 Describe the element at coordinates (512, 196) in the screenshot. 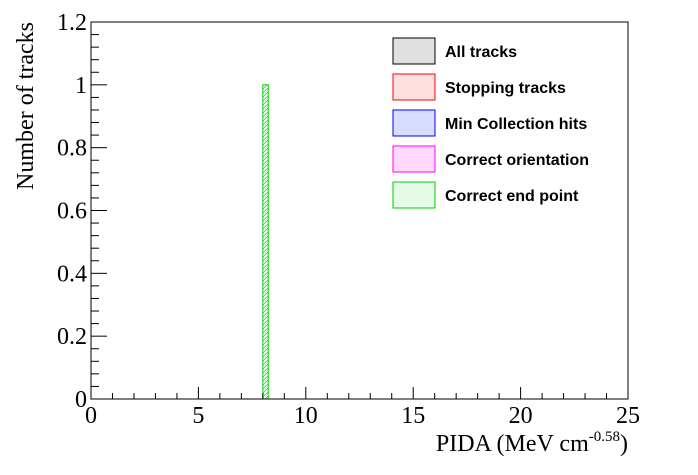

I see `legend-label: Correct end point` at that location.